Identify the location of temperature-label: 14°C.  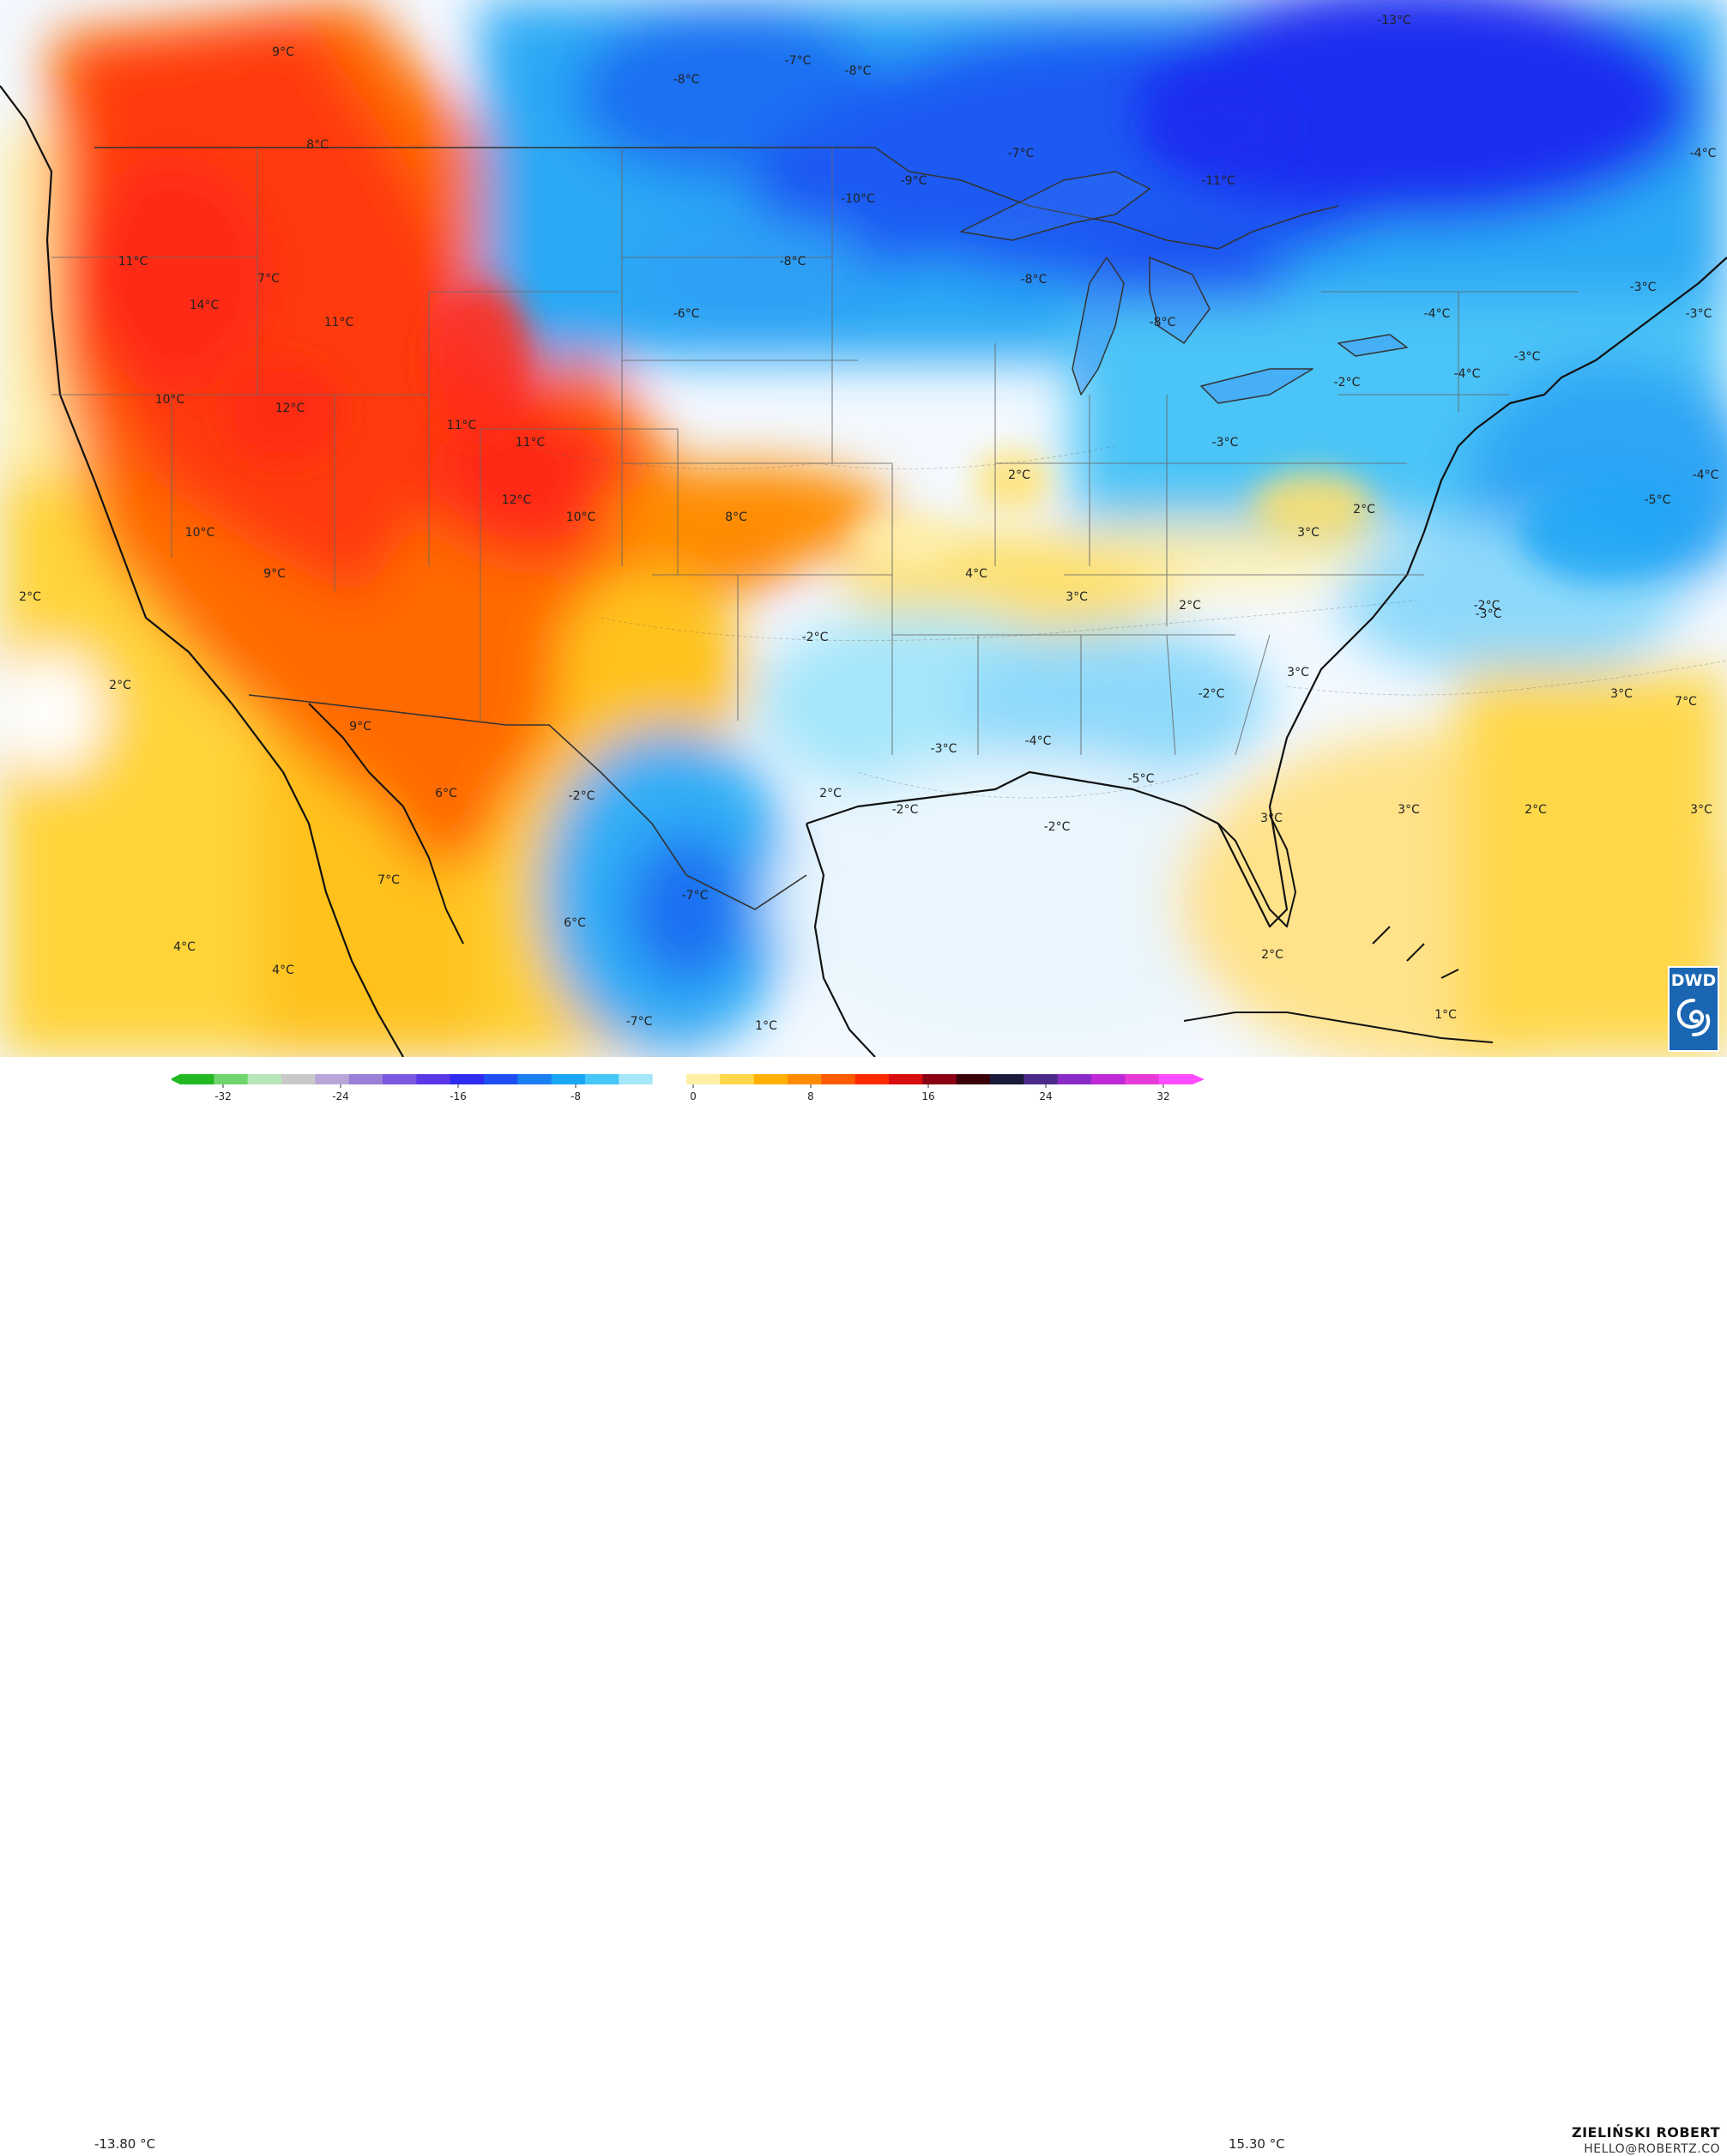
(205, 305).